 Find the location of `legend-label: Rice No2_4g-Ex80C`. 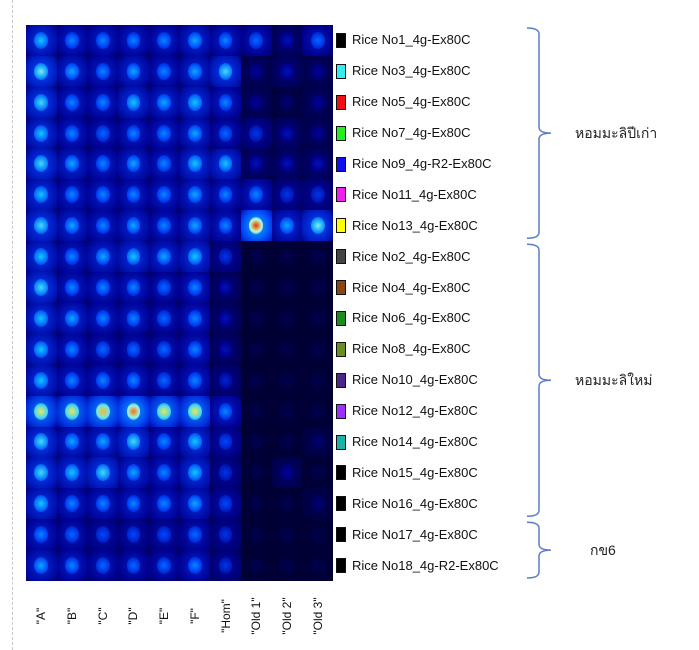

legend-label: Rice No2_4g-Ex80C is located at coordinates (411, 256).